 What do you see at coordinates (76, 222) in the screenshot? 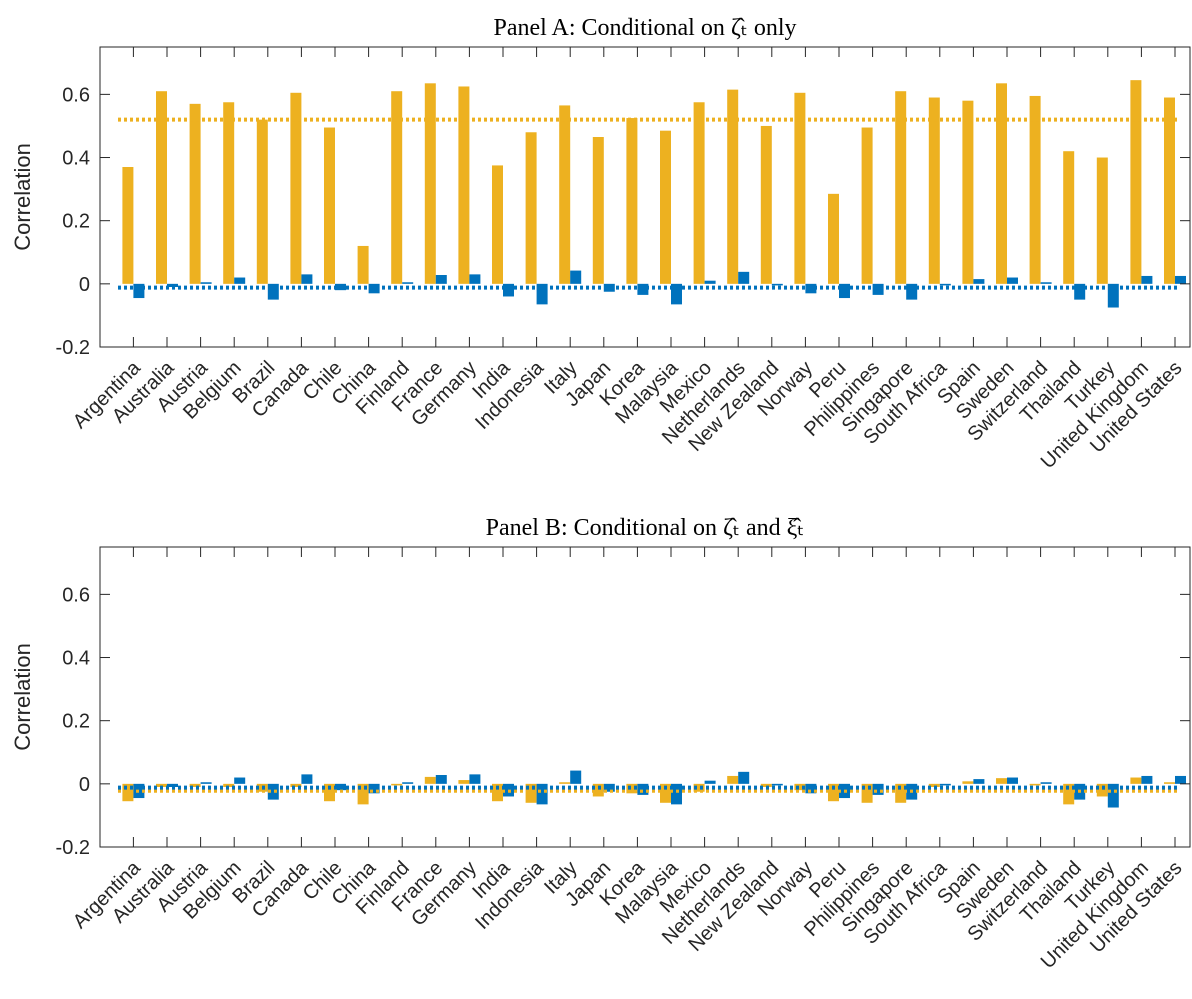
I see `y-tick-label: 0.2` at bounding box center [76, 222].